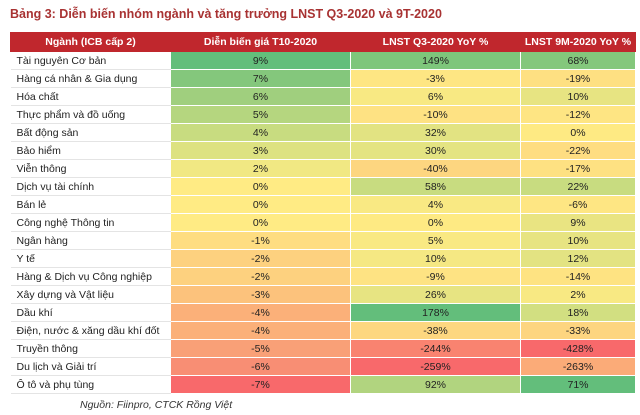  I want to click on value-cell: 26%, so click(435, 294).